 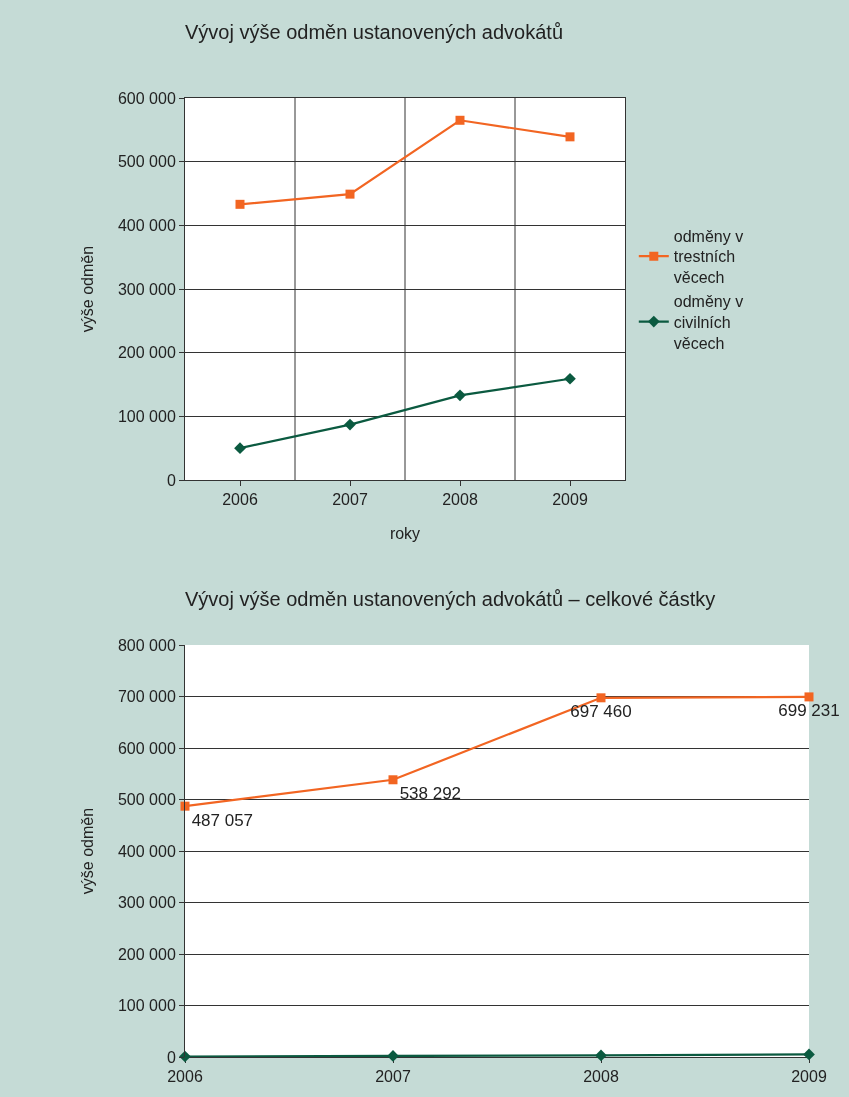 What do you see at coordinates (146, 697) in the screenshot?
I see `y-tick-label: 700 000` at bounding box center [146, 697].